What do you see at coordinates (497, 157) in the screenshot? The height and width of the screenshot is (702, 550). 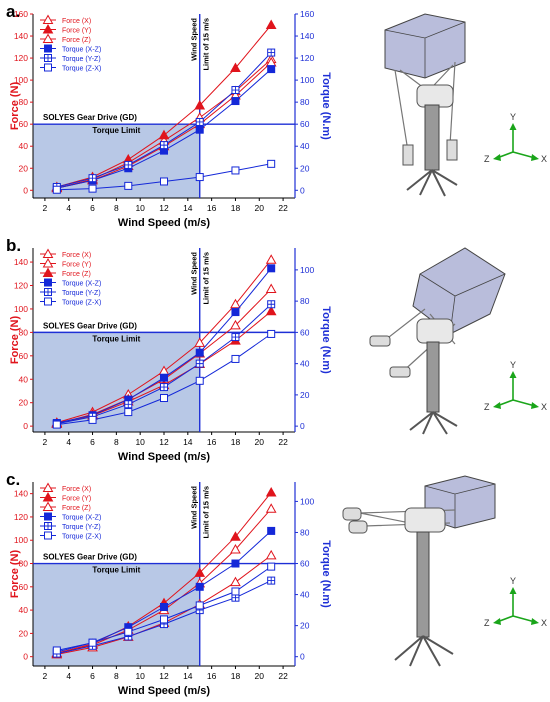 I see `z-arrowhead` at bounding box center [497, 157].